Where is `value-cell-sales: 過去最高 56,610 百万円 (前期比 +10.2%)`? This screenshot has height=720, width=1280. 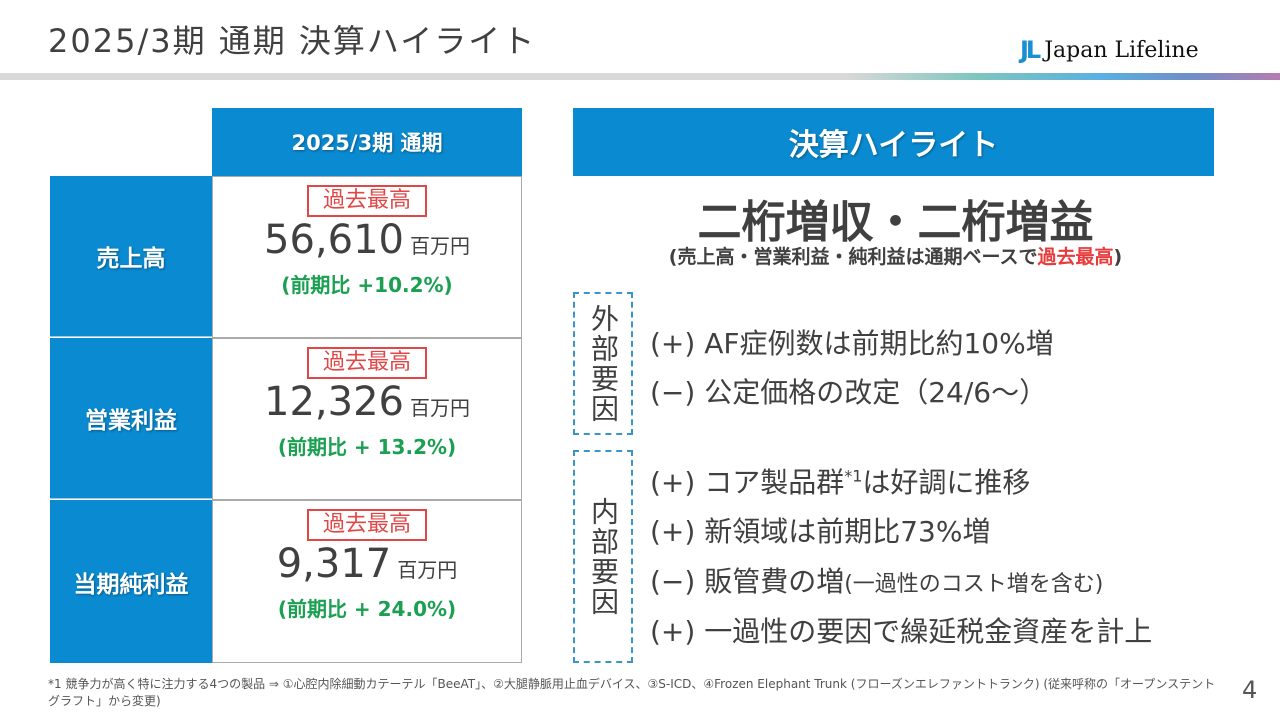
value-cell-sales: 過去最高 56,610 百万円 (前期比 +10.2%) is located at coordinates (367, 257).